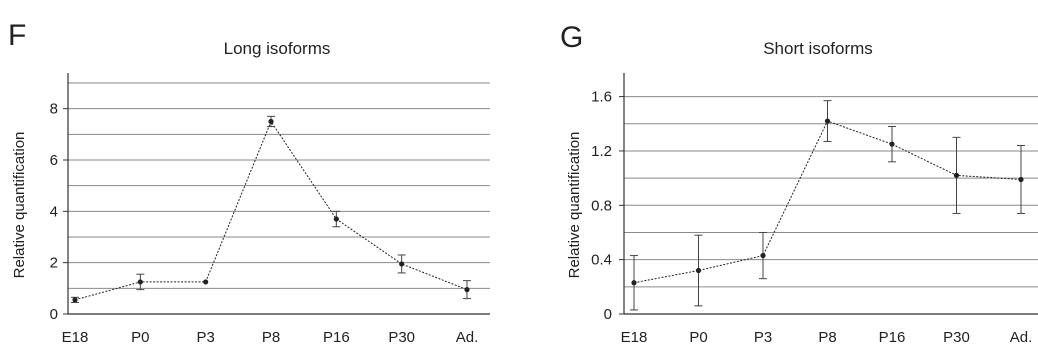 The width and height of the screenshot is (1038, 351). What do you see at coordinates (17, 35) in the screenshot?
I see `panel-letter-f: F` at bounding box center [17, 35].